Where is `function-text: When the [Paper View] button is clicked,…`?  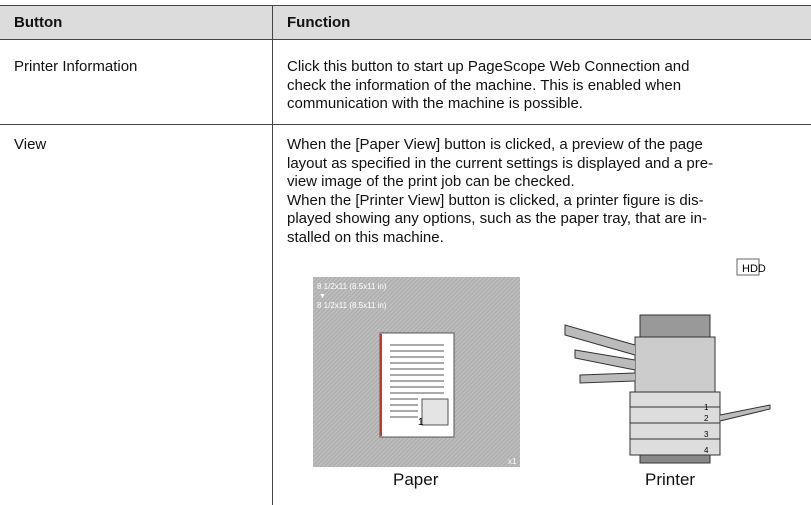 function-text: When the [Paper View] button is clicked,… is located at coordinates (500, 191).